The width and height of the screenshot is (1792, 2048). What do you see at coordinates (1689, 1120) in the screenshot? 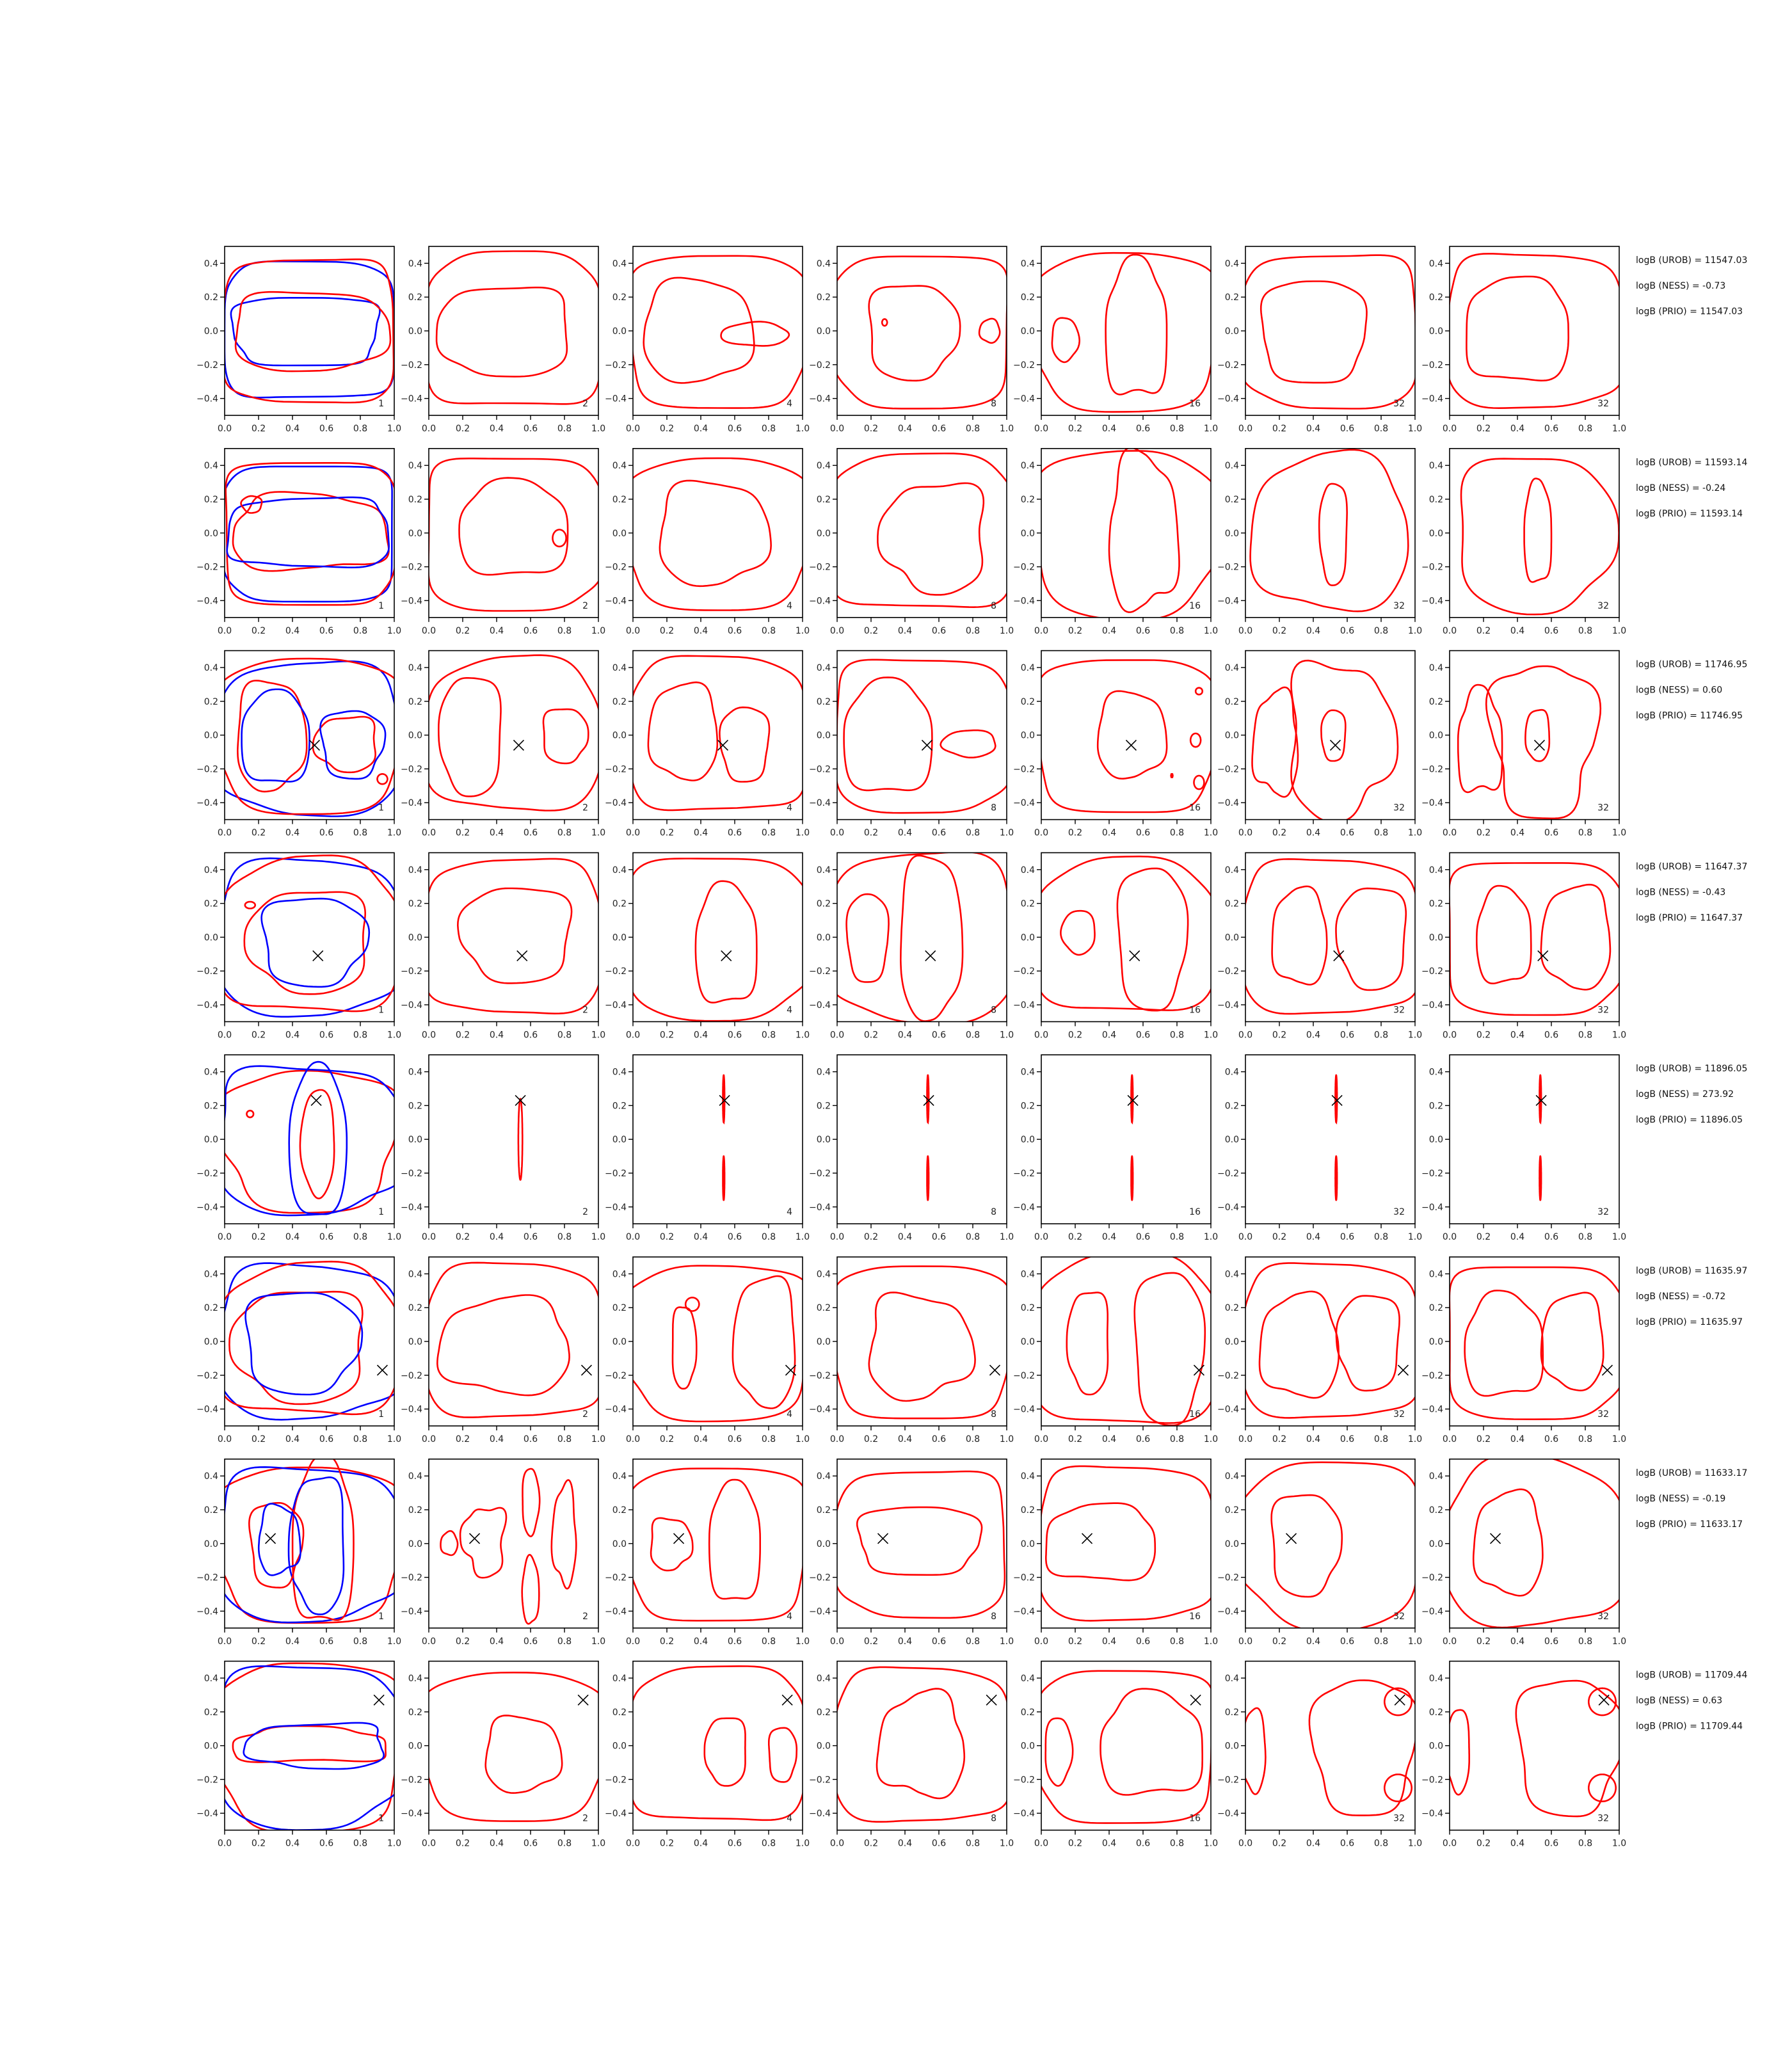
I see `logb-annotation: logB (PRIO) = 11896.05` at bounding box center [1689, 1120].